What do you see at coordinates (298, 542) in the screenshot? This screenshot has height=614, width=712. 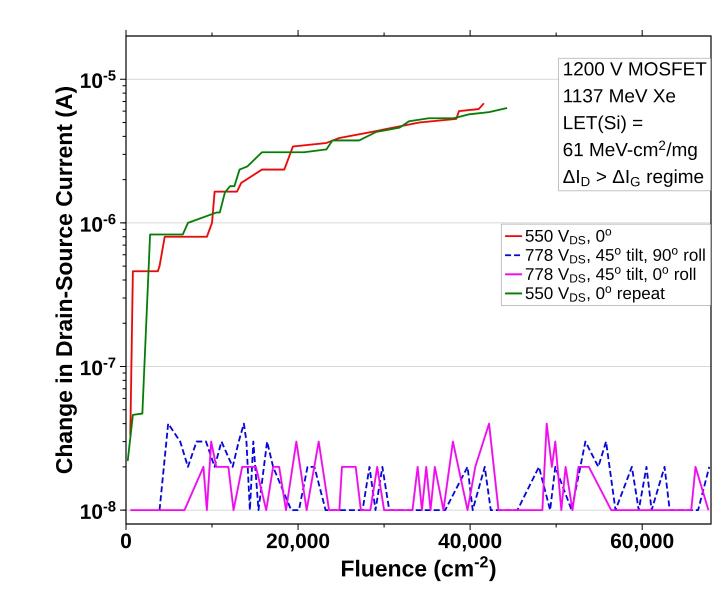 I see `x-tick-label: 20,000` at bounding box center [298, 542].